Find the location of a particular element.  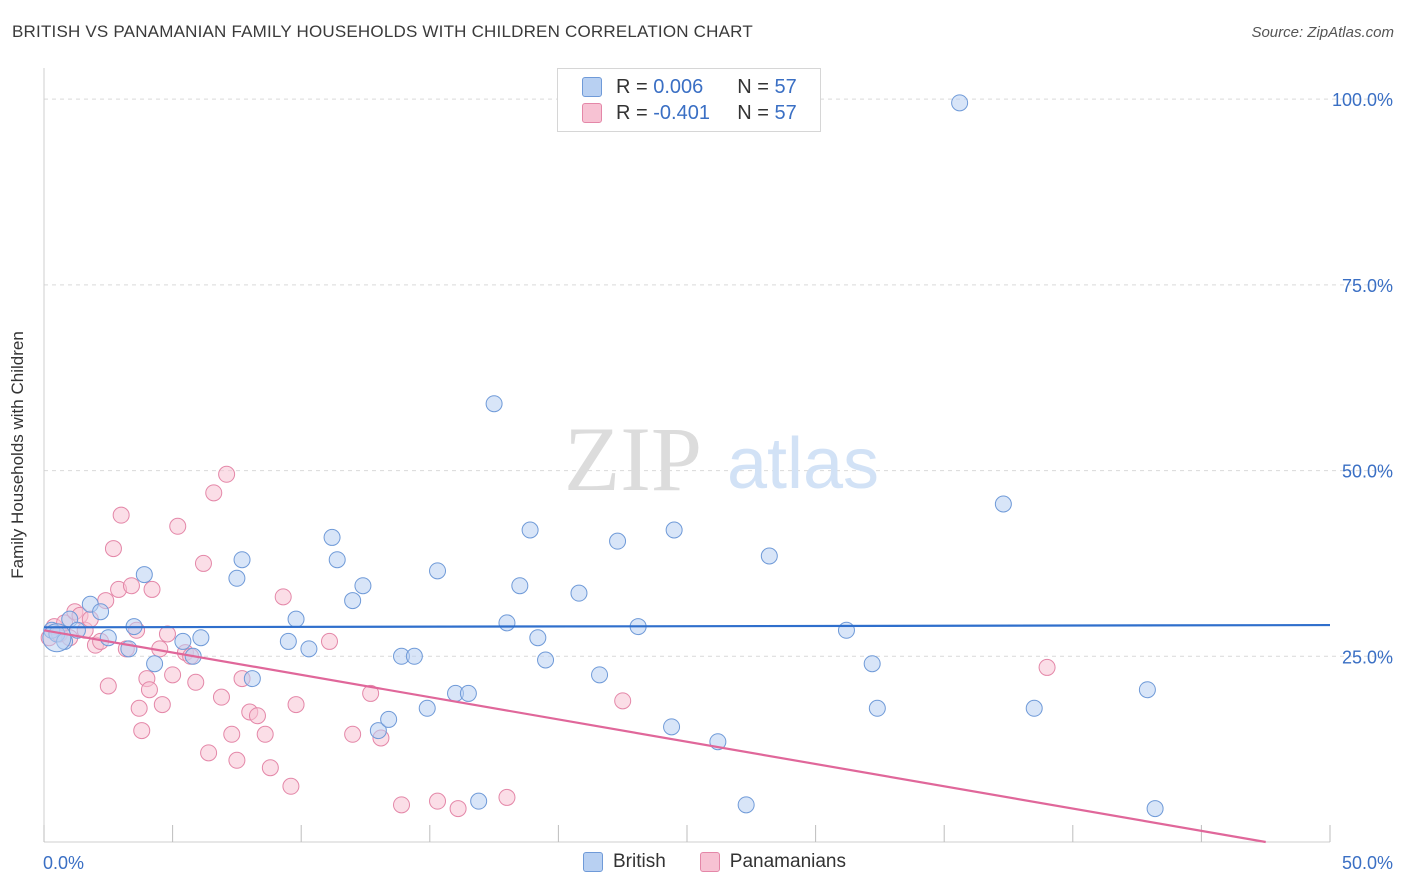

legend-r-value-british: 0.006 is located at coordinates (678, 86).